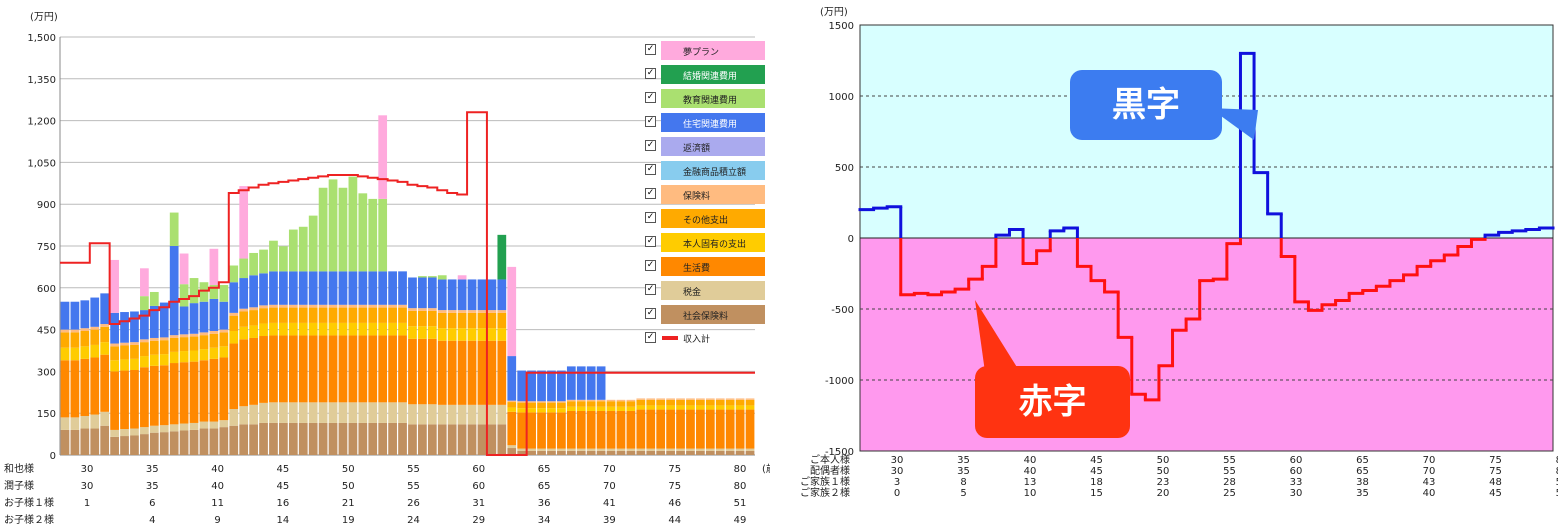 The height and width of the screenshot is (532, 1558). Describe the element at coordinates (963, 482) in the screenshot. I see `age-tick-label: 8` at that location.